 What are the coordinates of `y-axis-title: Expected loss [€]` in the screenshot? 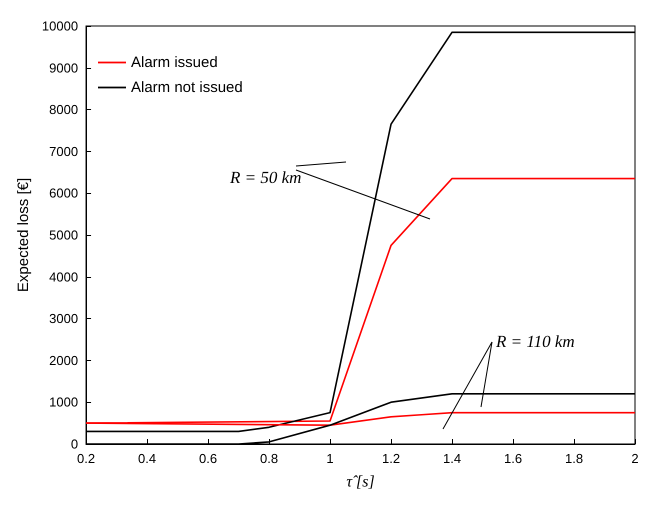 It's located at (23, 235).